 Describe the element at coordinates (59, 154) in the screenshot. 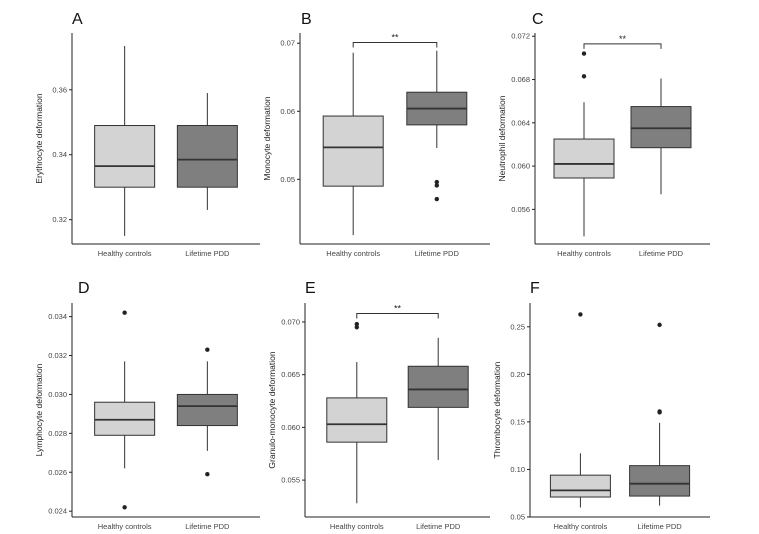

I see `y-tick-label: 0.34` at that location.